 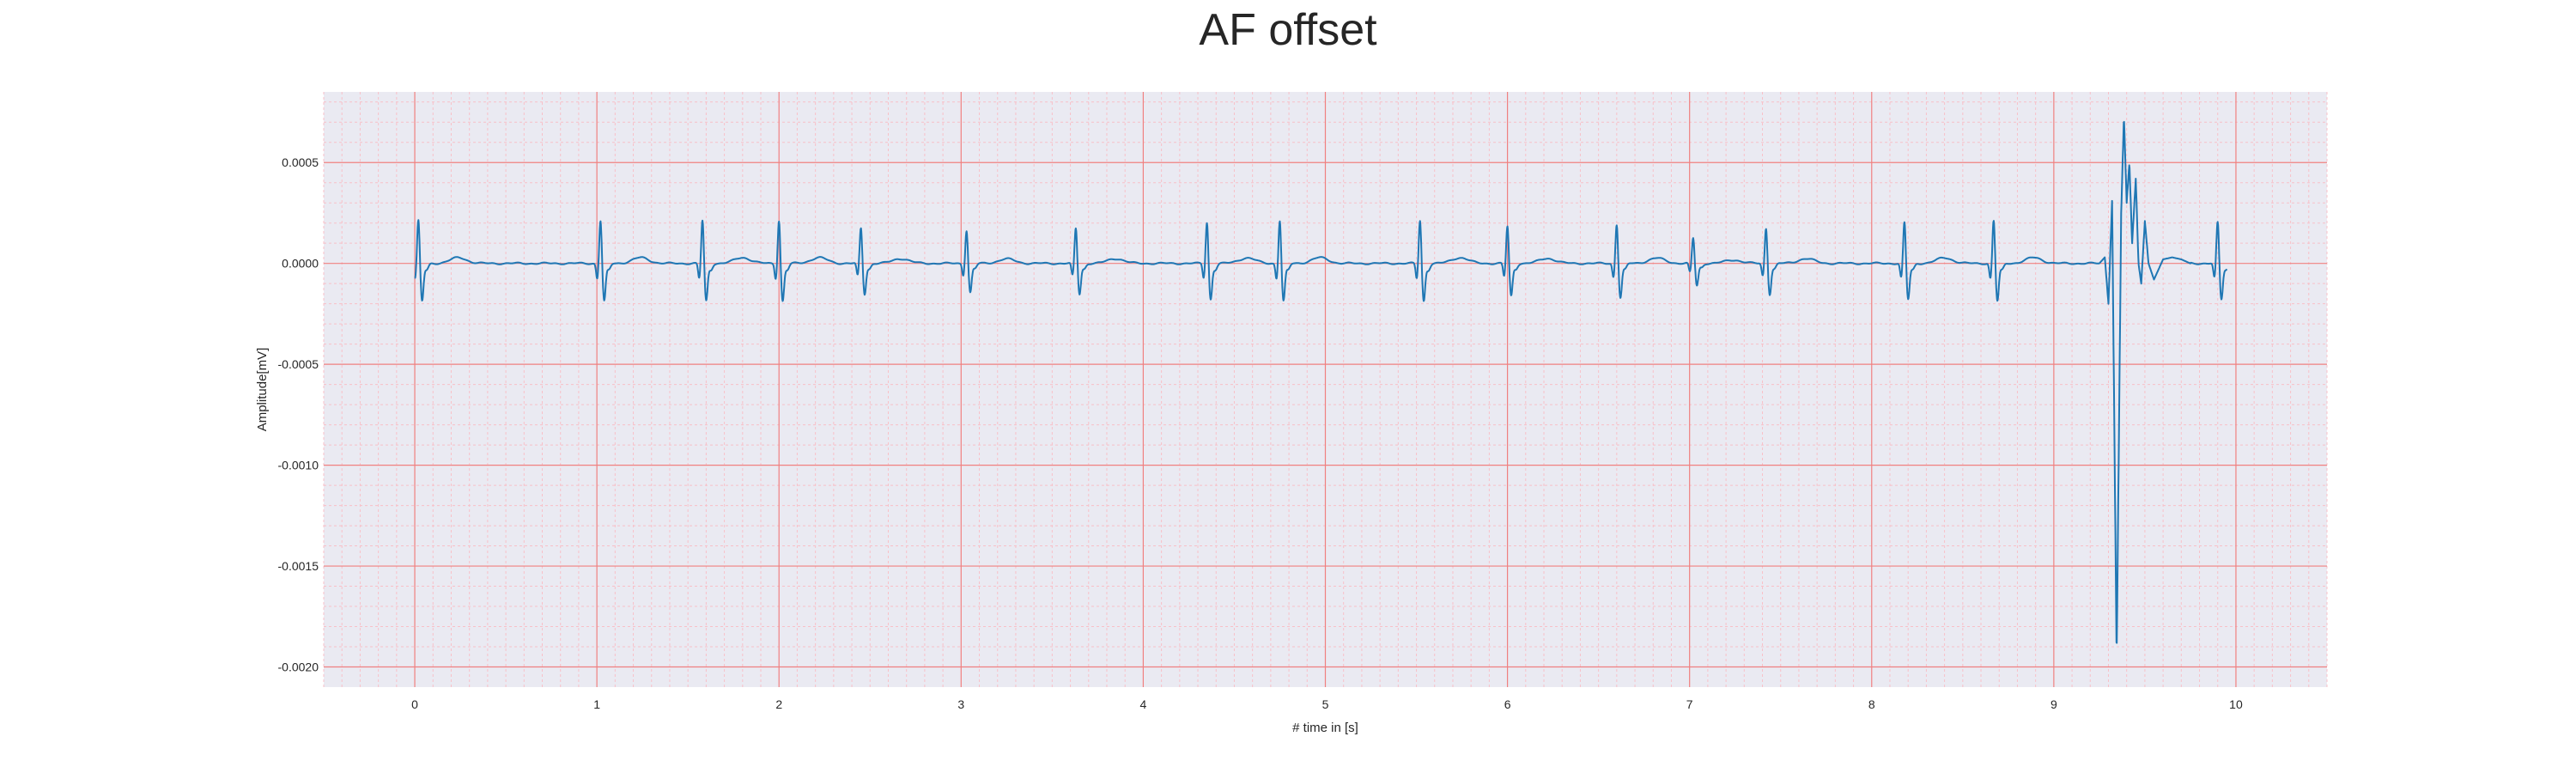 What do you see at coordinates (262, 390) in the screenshot?
I see `y-axis-label: Amplitude[mV]` at bounding box center [262, 390].